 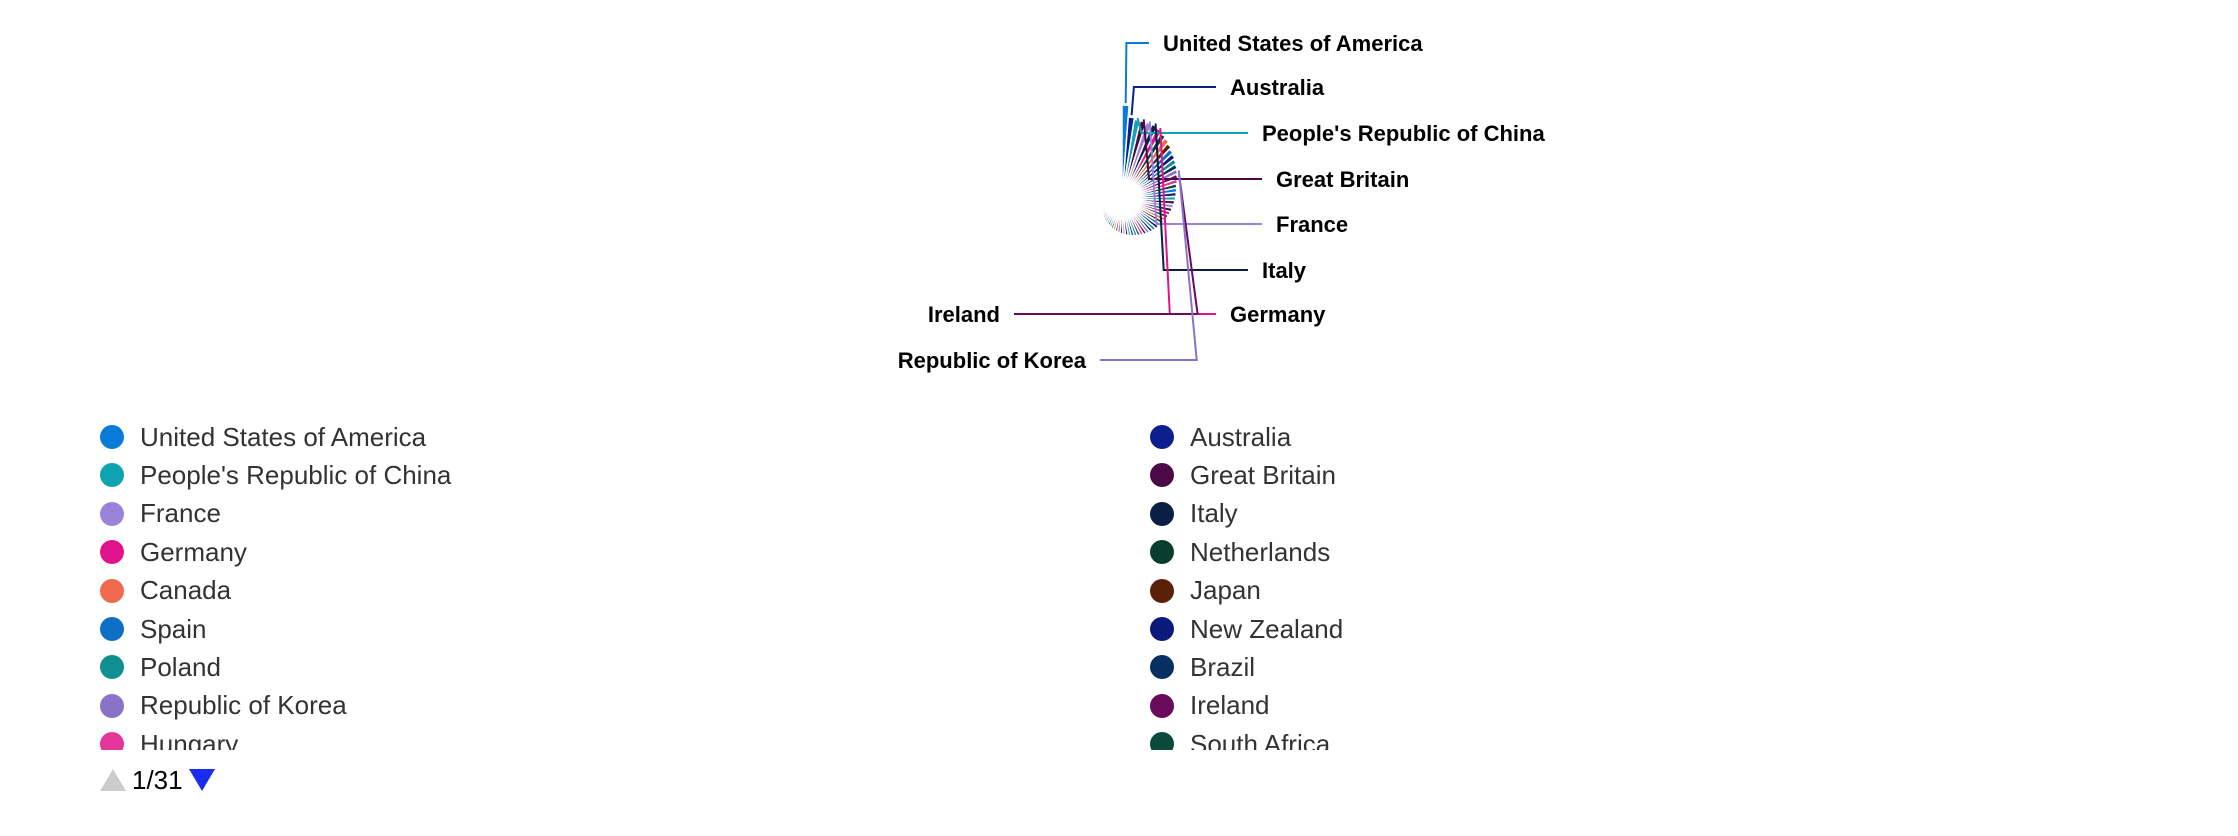 What do you see at coordinates (113, 780) in the screenshot?
I see `pager-previous-arrow-icon` at bounding box center [113, 780].